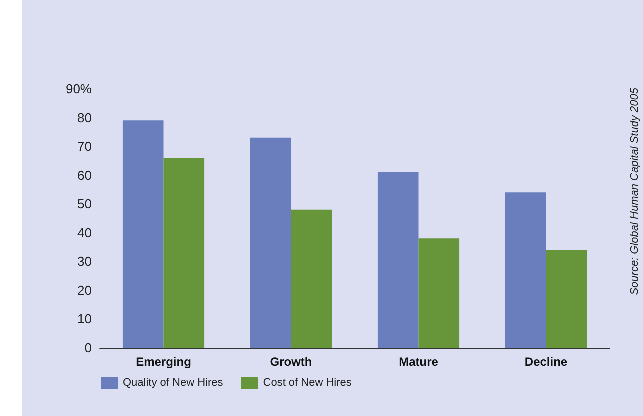  I want to click on source-note: Source: Global Human Capital Study 2005, so click(635, 192).